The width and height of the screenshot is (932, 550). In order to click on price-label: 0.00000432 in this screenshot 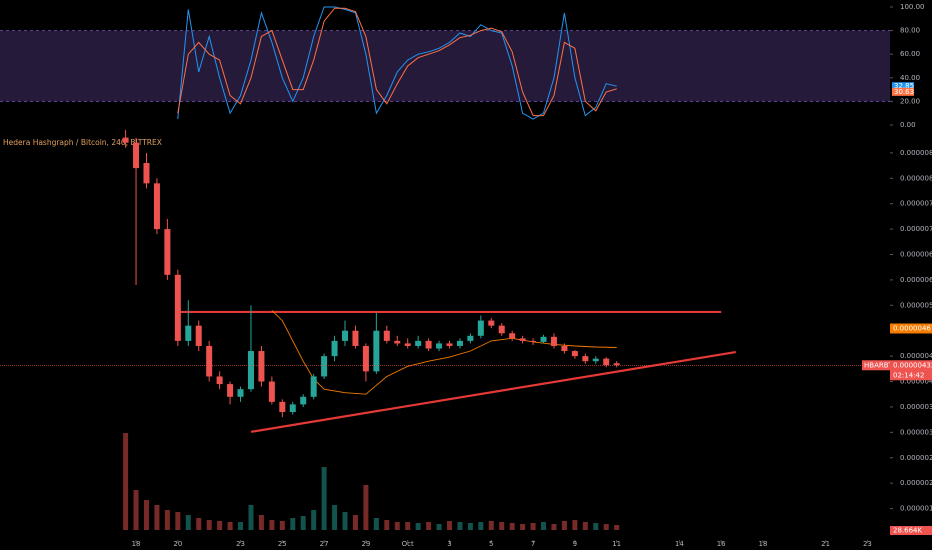, I will do `click(912, 365)`.